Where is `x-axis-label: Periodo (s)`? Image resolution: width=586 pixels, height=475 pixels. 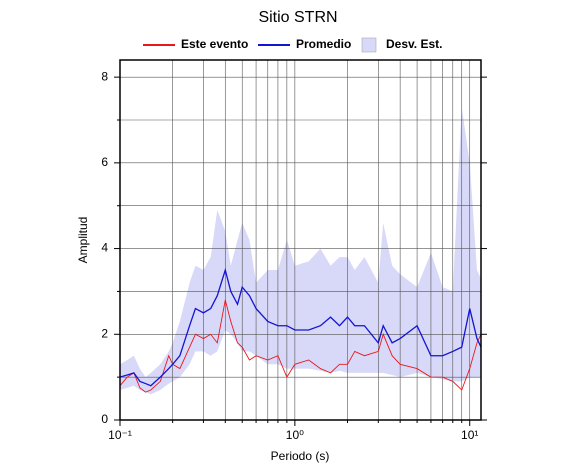
x-axis-label: Periodo (s) is located at coordinates (300, 456).